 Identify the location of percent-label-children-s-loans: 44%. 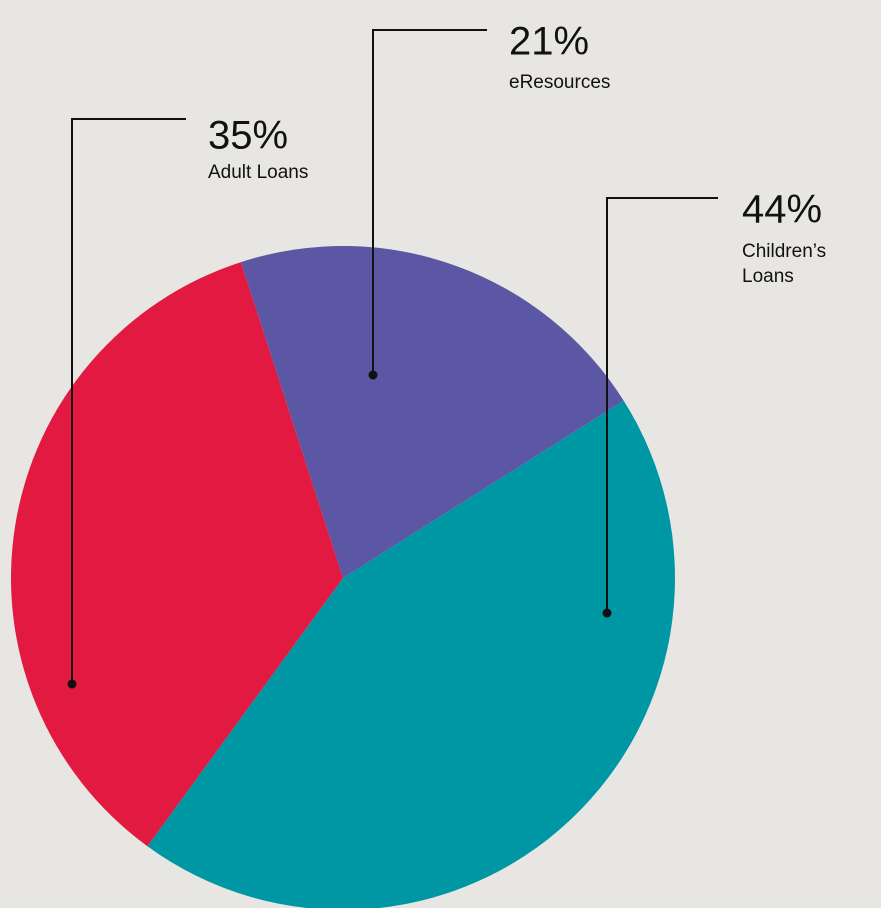
(782, 210).